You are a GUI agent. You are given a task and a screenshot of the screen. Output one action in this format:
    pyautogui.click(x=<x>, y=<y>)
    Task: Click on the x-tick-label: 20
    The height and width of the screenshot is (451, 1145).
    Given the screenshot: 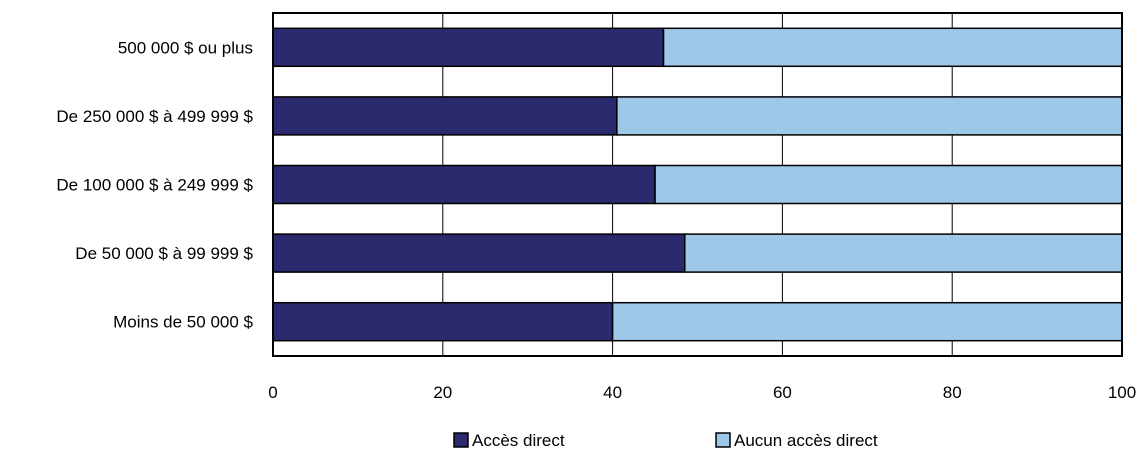 What is the action you would take?
    pyautogui.click(x=442, y=392)
    